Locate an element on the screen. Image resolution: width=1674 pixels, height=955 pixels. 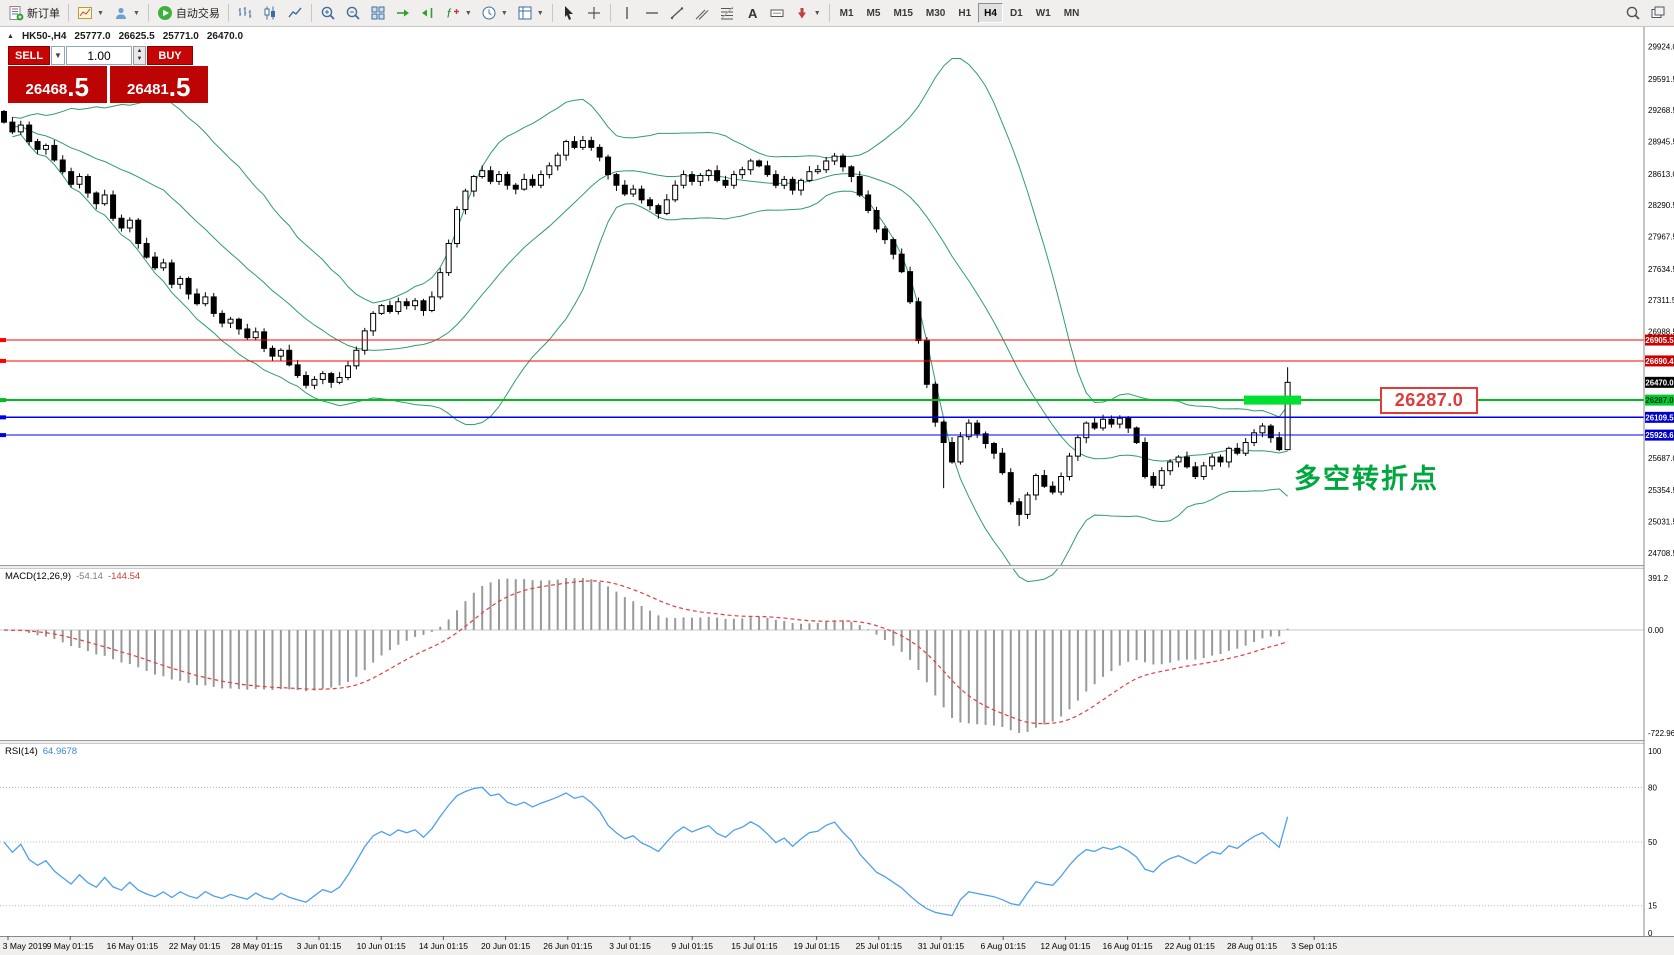
rsi-axis-label: 100 is located at coordinates (1655, 751).